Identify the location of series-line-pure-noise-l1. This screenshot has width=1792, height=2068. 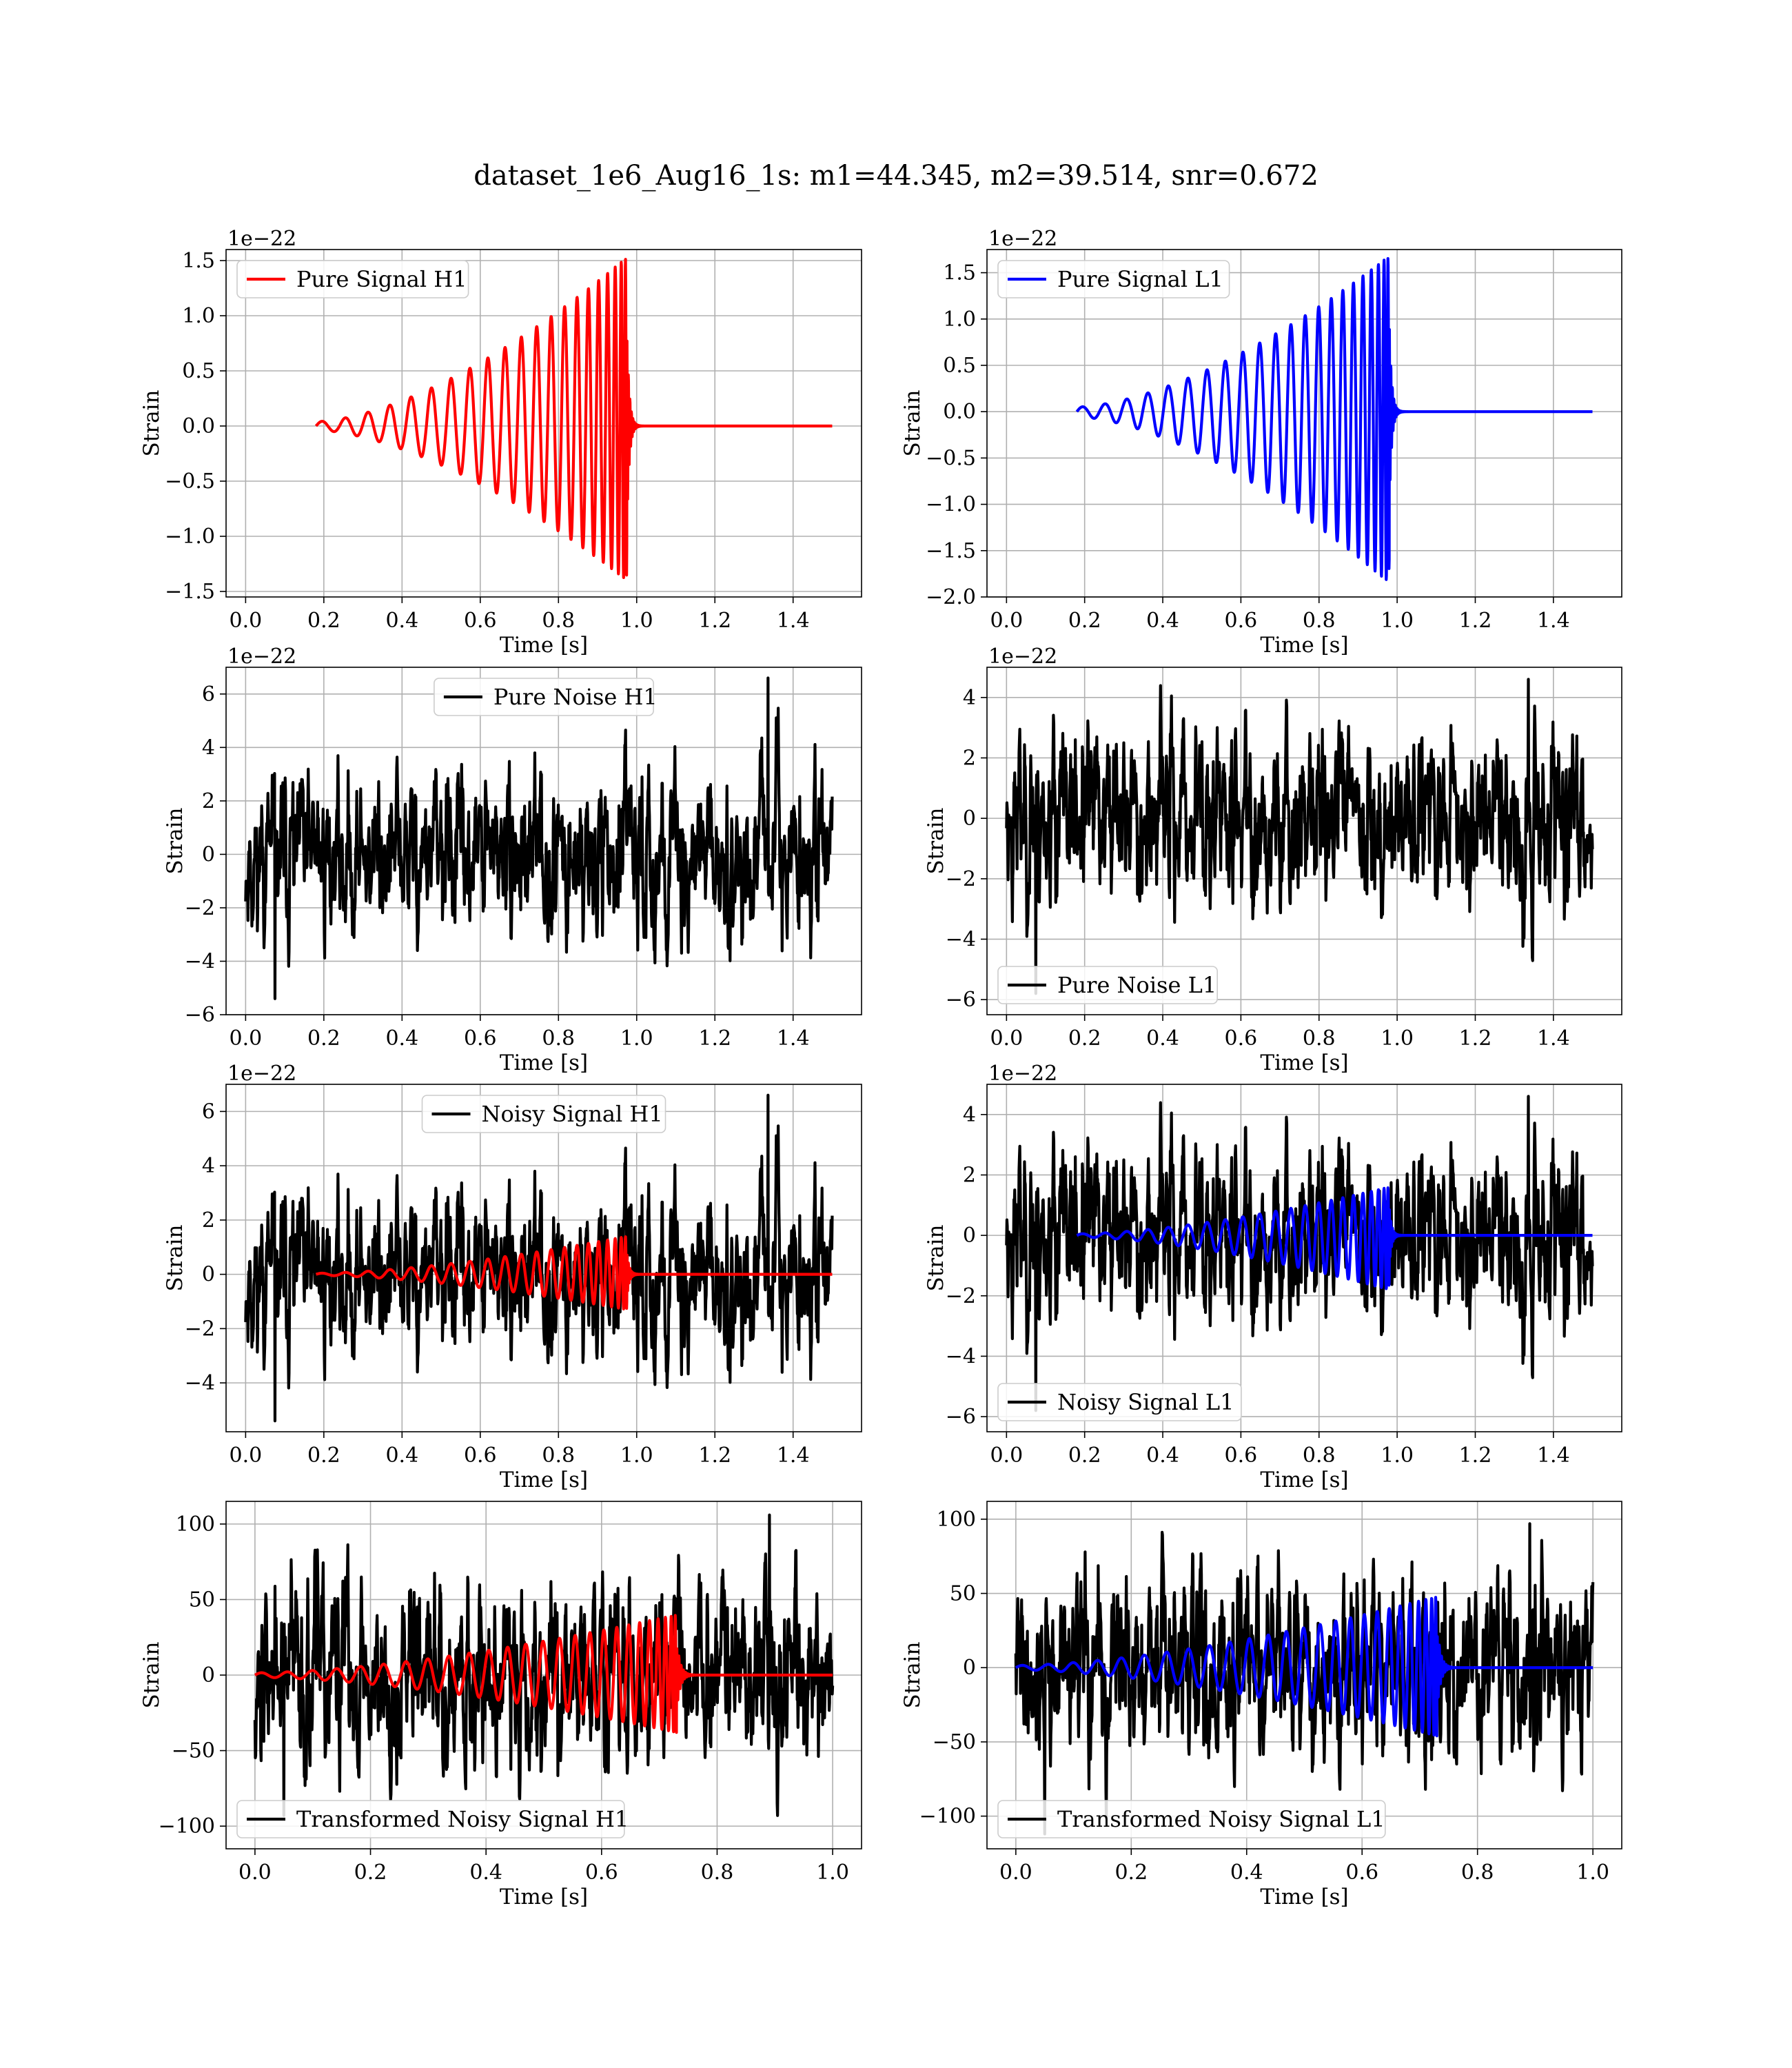
(1299, 836).